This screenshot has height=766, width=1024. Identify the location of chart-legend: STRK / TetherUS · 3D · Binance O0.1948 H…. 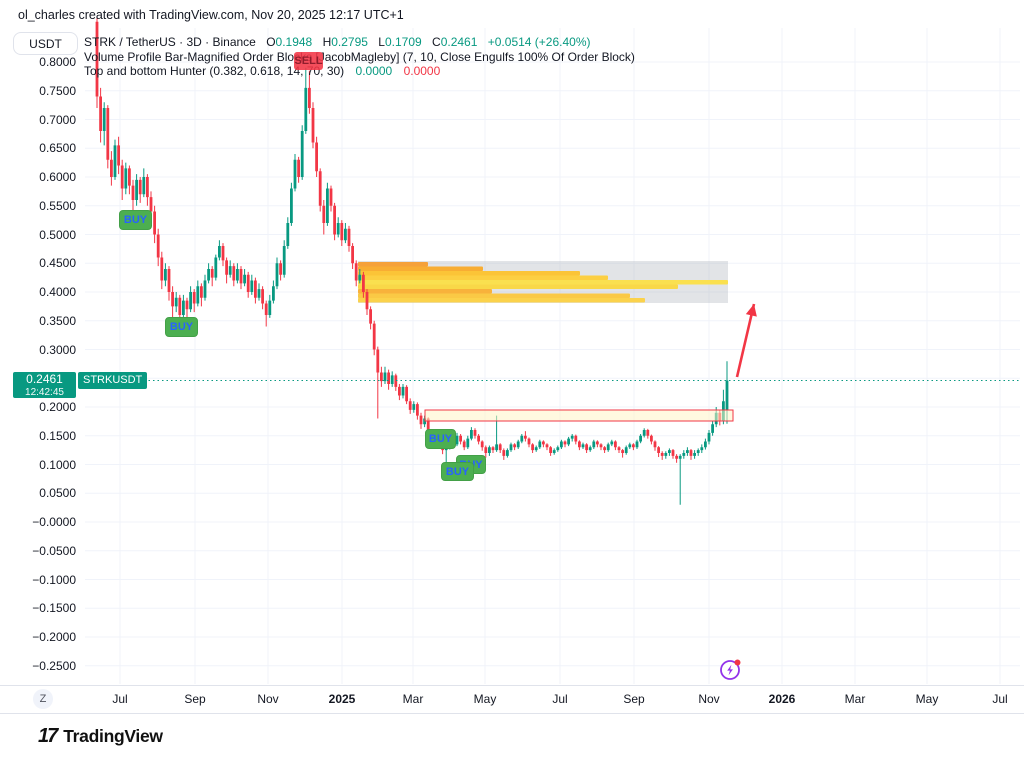
(359, 57).